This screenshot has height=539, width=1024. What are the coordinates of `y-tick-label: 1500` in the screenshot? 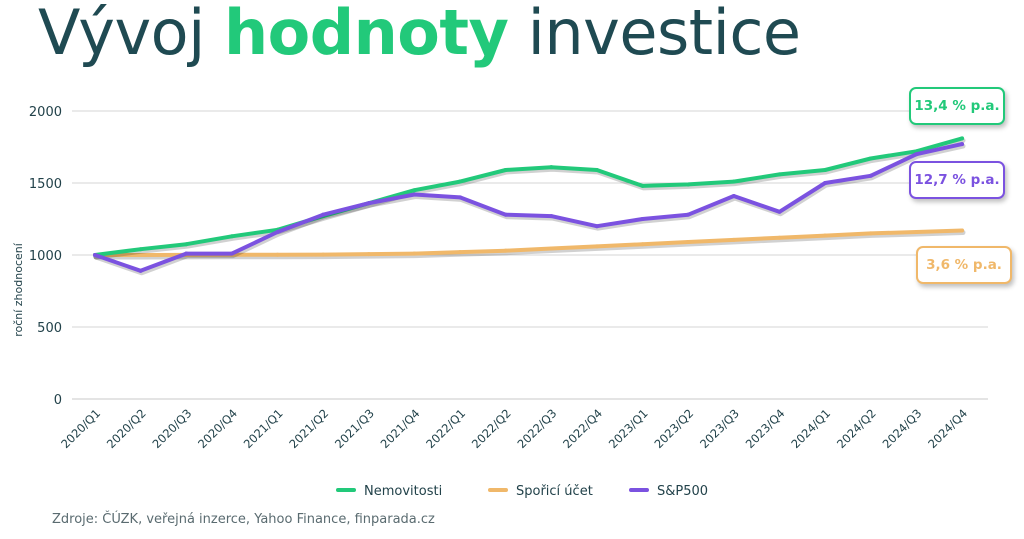 It's located at (45, 184).